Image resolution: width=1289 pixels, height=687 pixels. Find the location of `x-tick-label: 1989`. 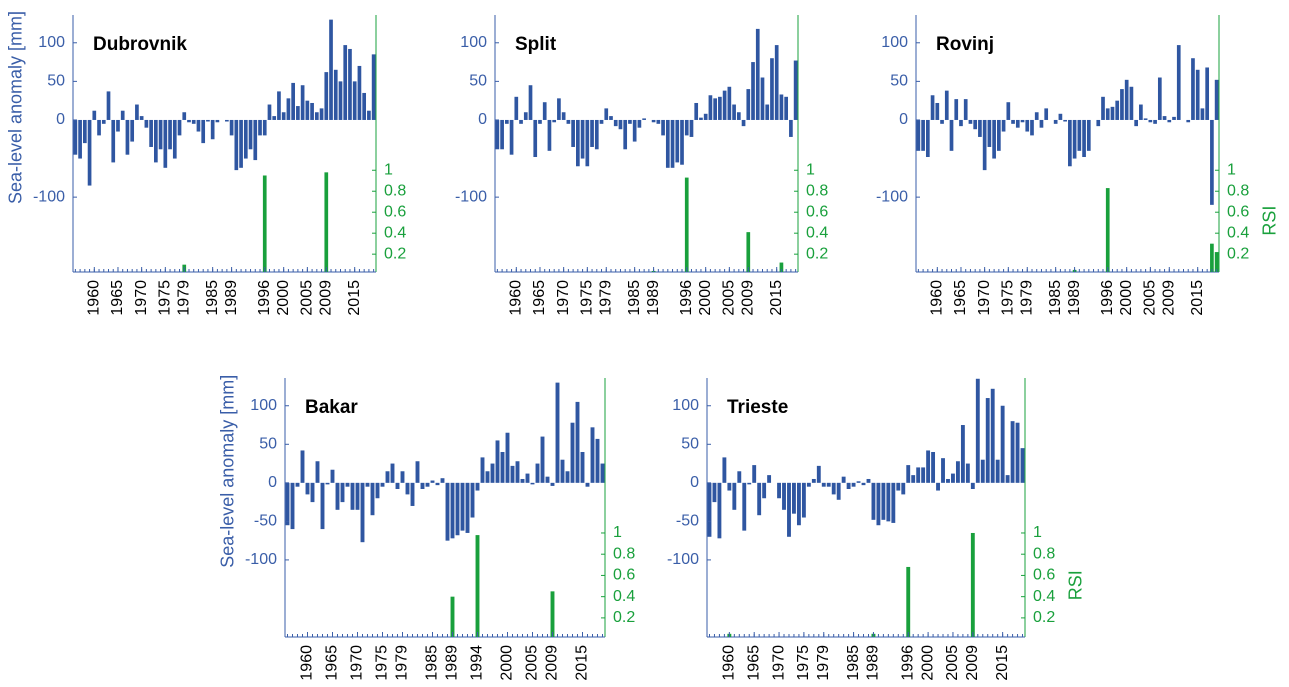

x-tick-label: 1989 is located at coordinates (231, 298).